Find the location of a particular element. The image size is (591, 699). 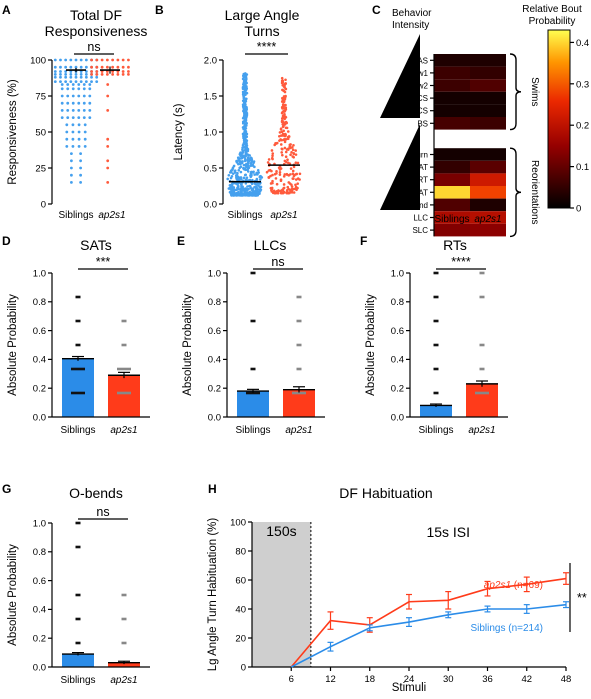

panel-c-colorbar-tick-label: 0.1 is located at coordinates (582, 167).